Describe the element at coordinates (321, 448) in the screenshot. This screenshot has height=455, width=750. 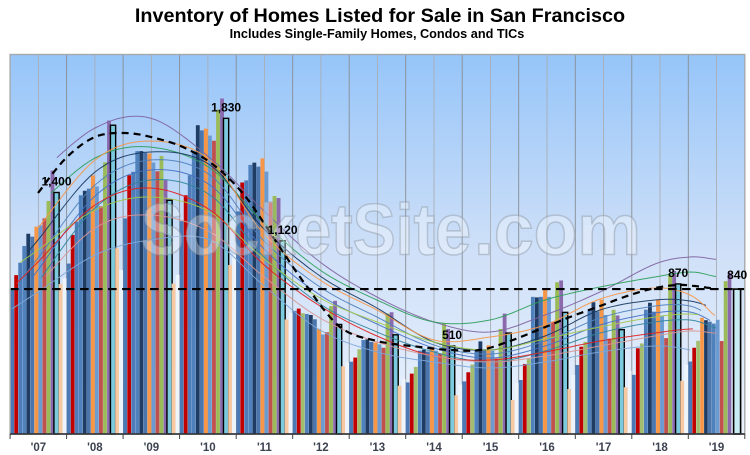
I see `svg-text: '12` at that location.